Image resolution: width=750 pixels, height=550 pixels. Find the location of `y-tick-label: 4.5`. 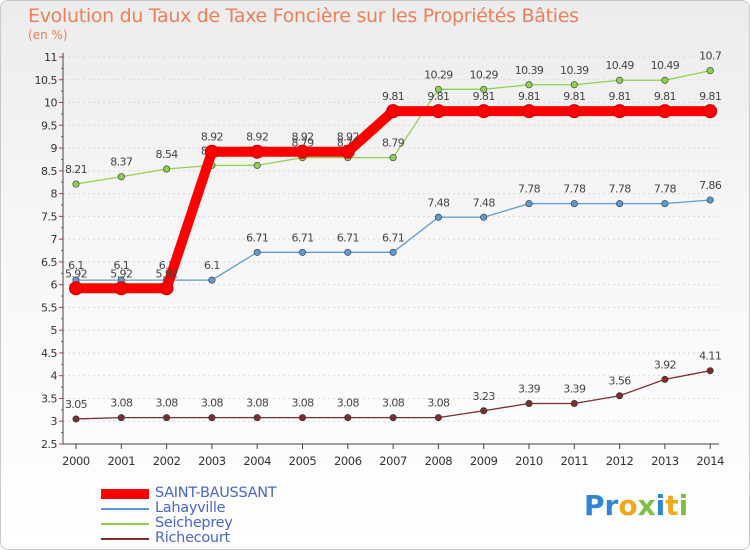

y-tick-label: 4.5 is located at coordinates (49, 353).